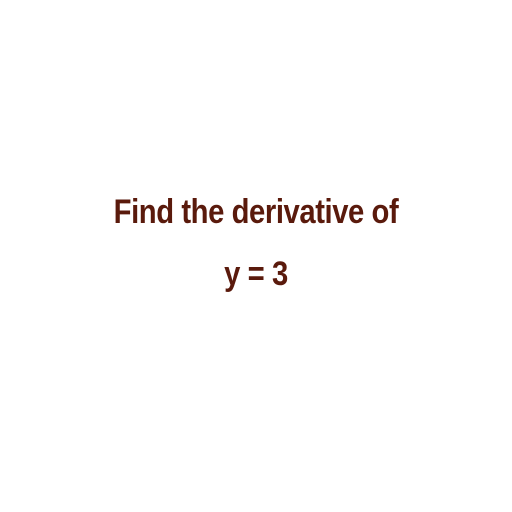  What do you see at coordinates (256, 274) in the screenshot?
I see `question-equation: y = 3` at bounding box center [256, 274].